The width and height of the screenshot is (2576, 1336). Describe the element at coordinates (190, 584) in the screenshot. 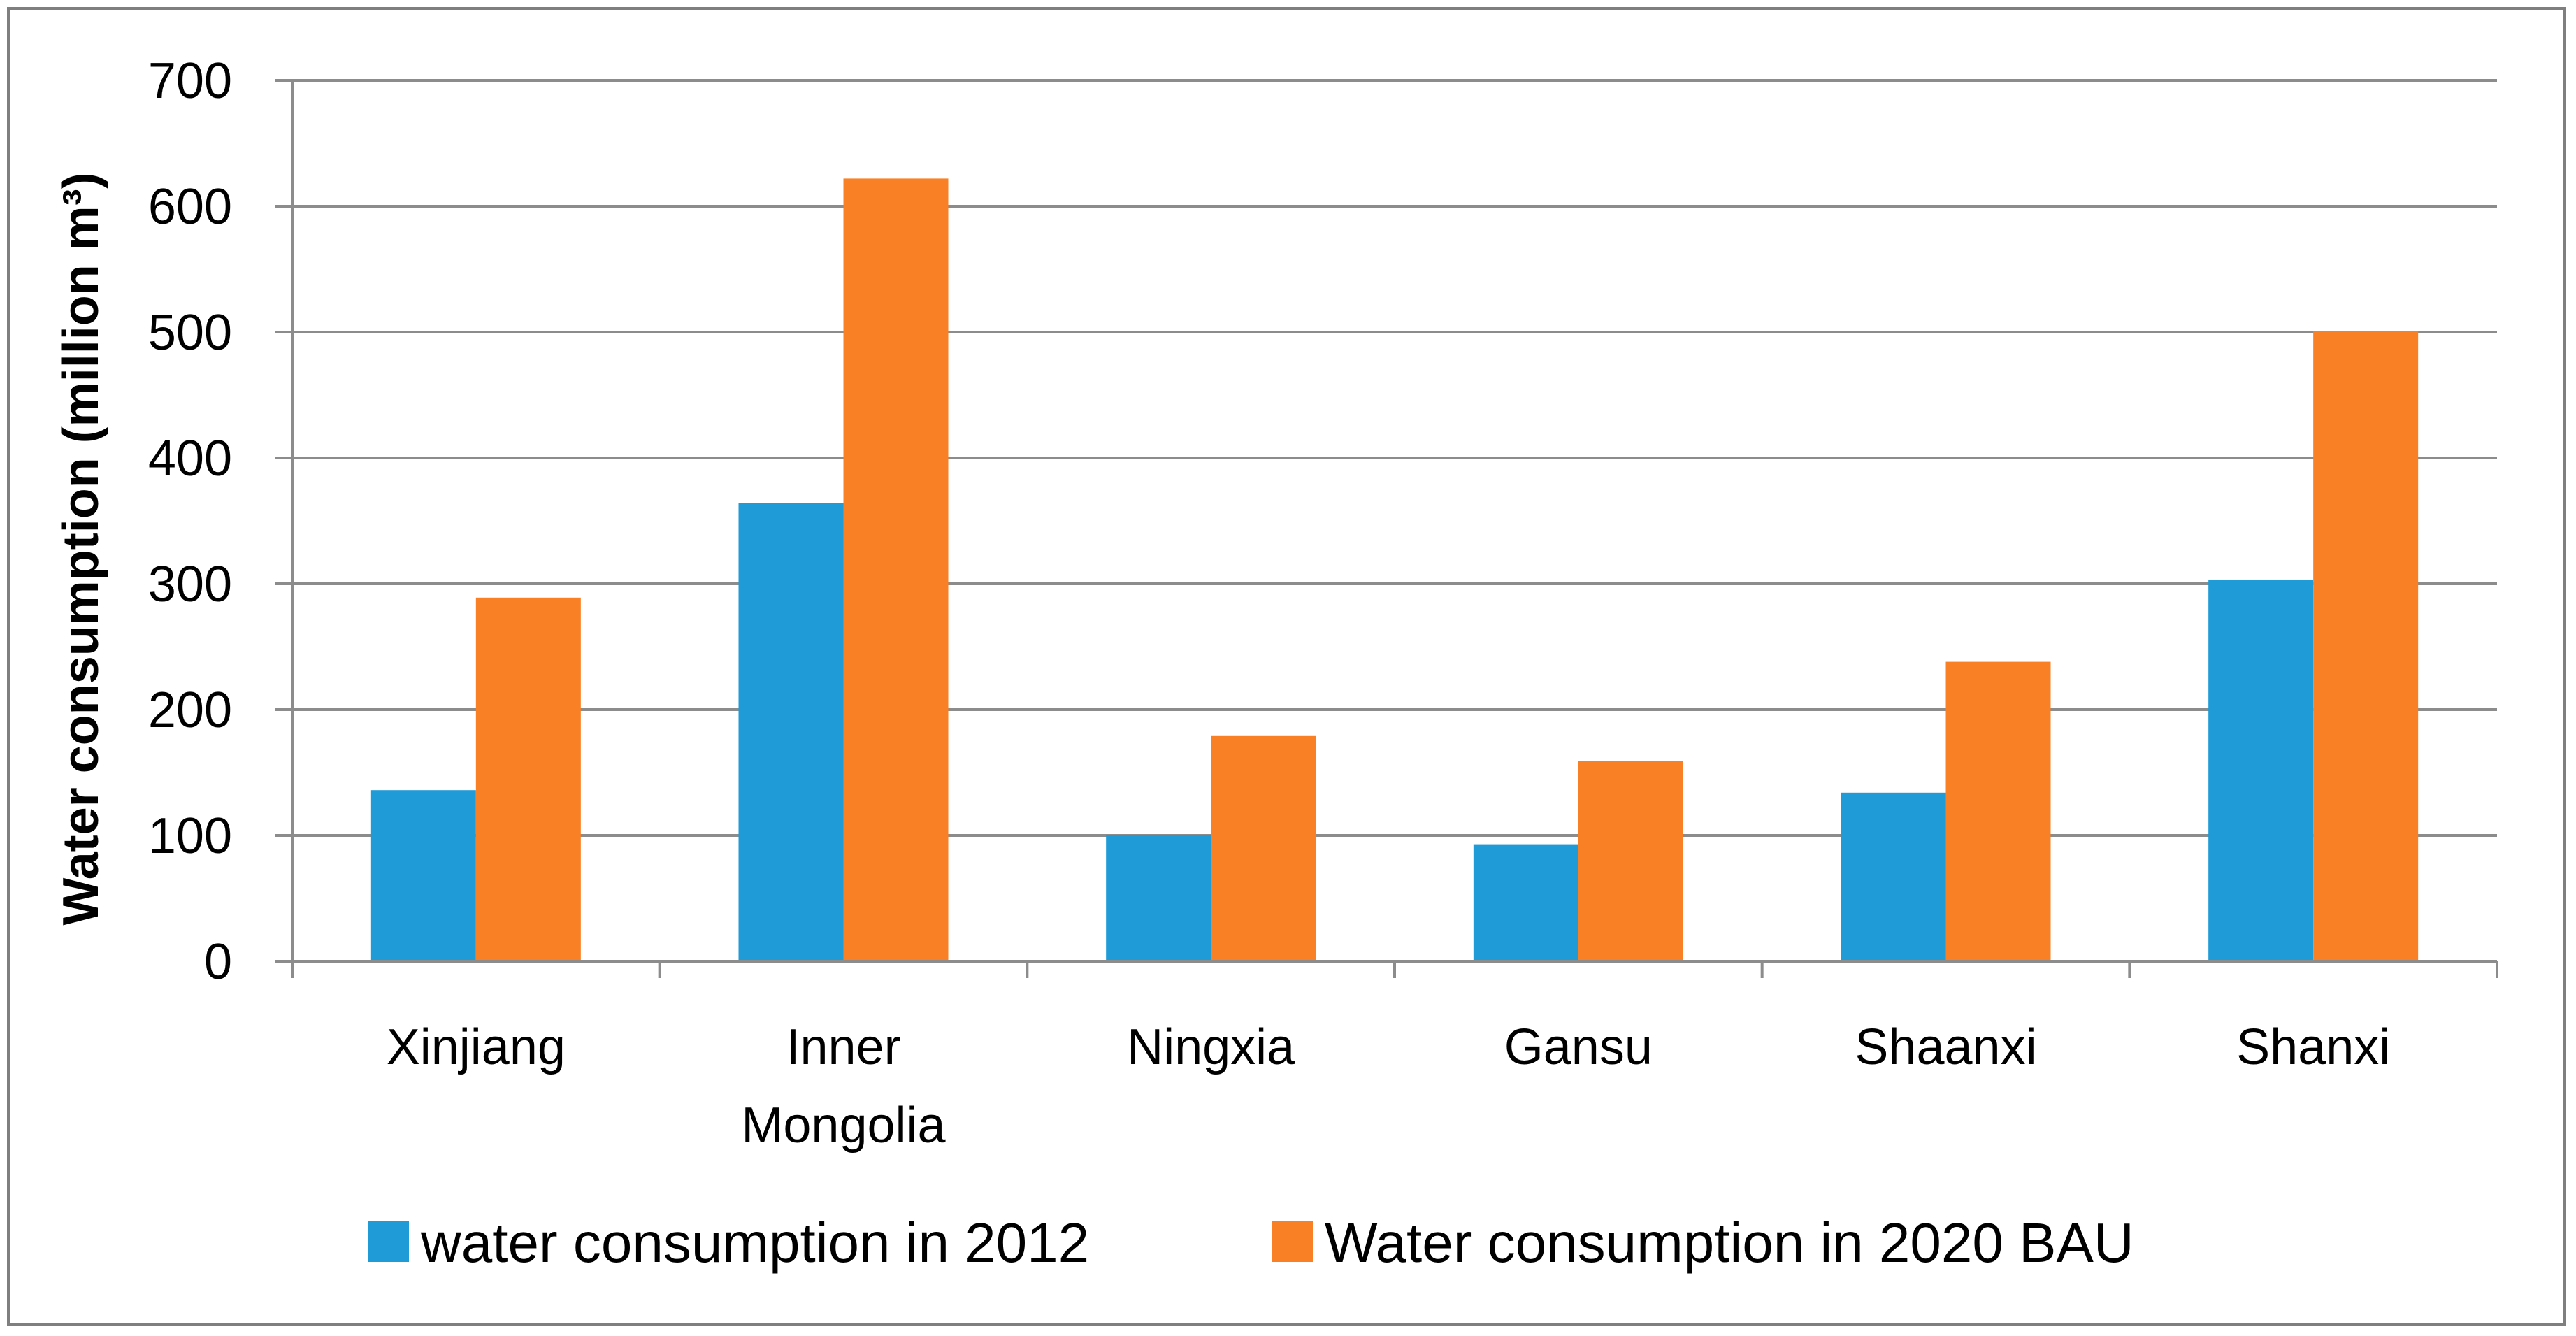

I see `y-tick-label: 300` at that location.